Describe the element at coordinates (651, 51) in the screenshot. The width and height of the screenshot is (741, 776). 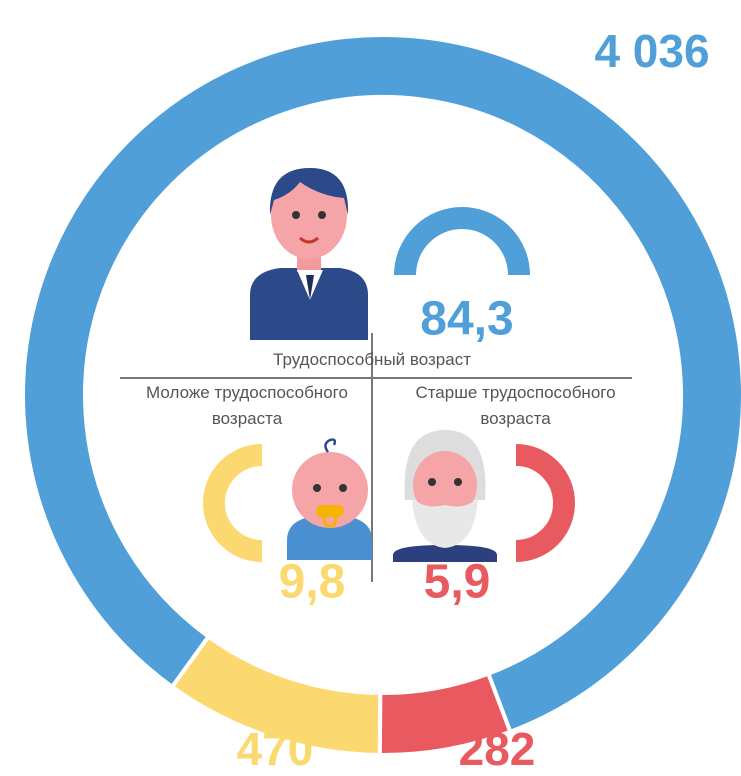
I see `value-label: 4 036` at that location.